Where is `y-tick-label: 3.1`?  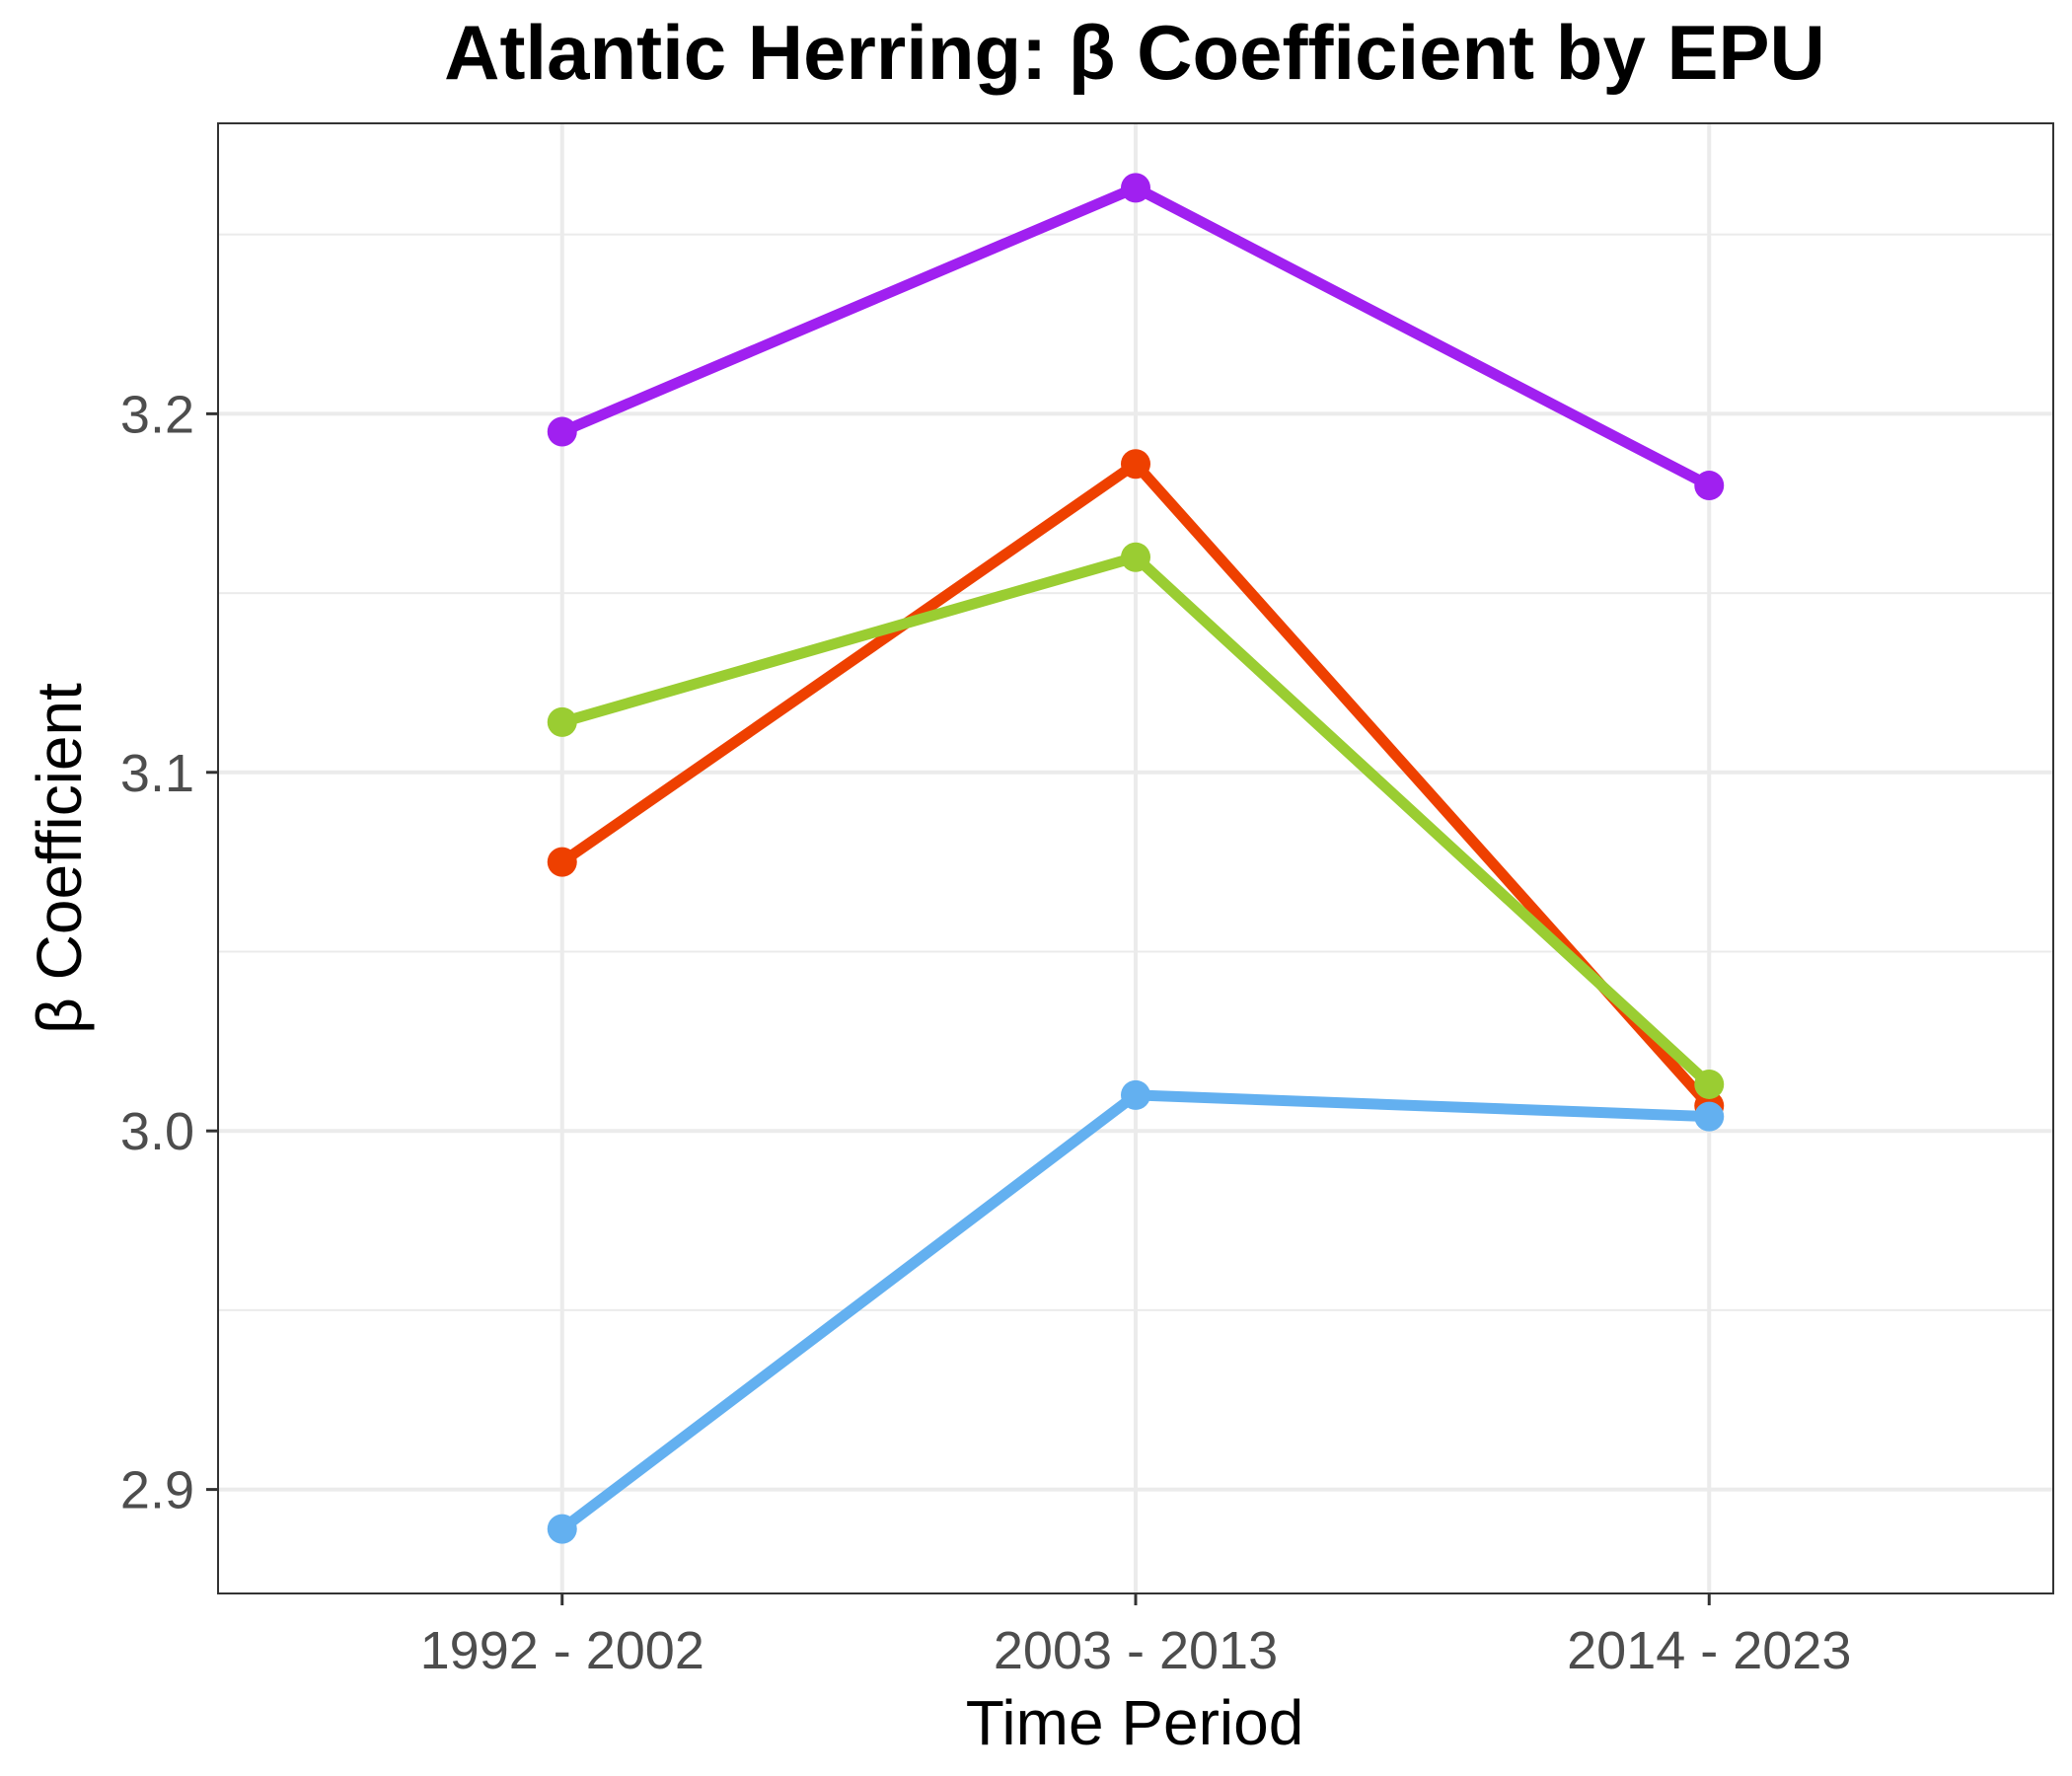
y-tick-label: 3.1 is located at coordinates (157, 774).